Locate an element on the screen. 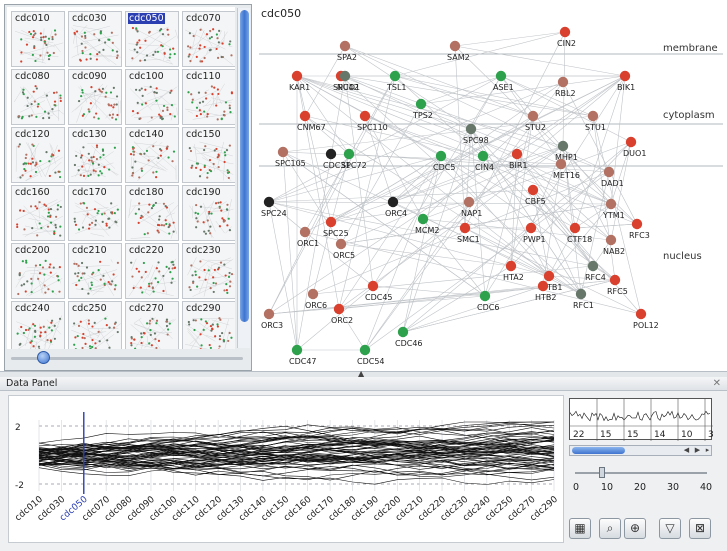 This screenshot has width=727, height=551. thumbnail-card: cdc140 is located at coordinates (152, 155).